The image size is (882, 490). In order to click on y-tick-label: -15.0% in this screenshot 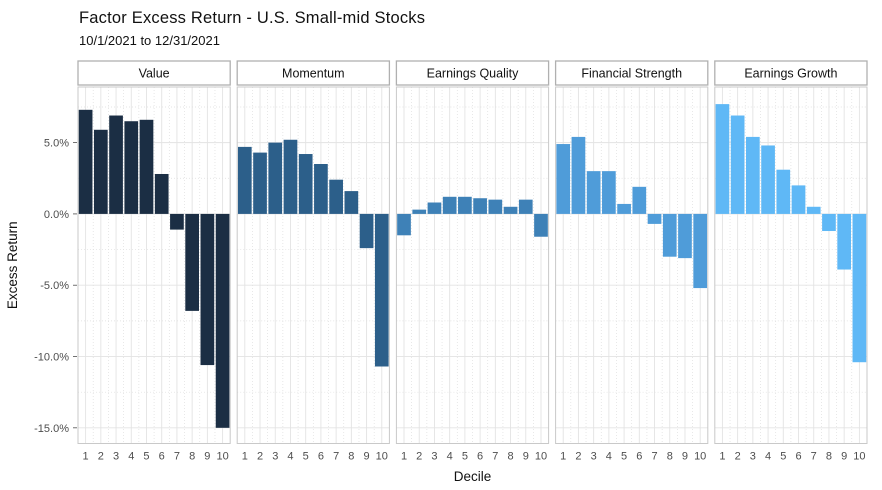, I will do `click(51, 429)`.